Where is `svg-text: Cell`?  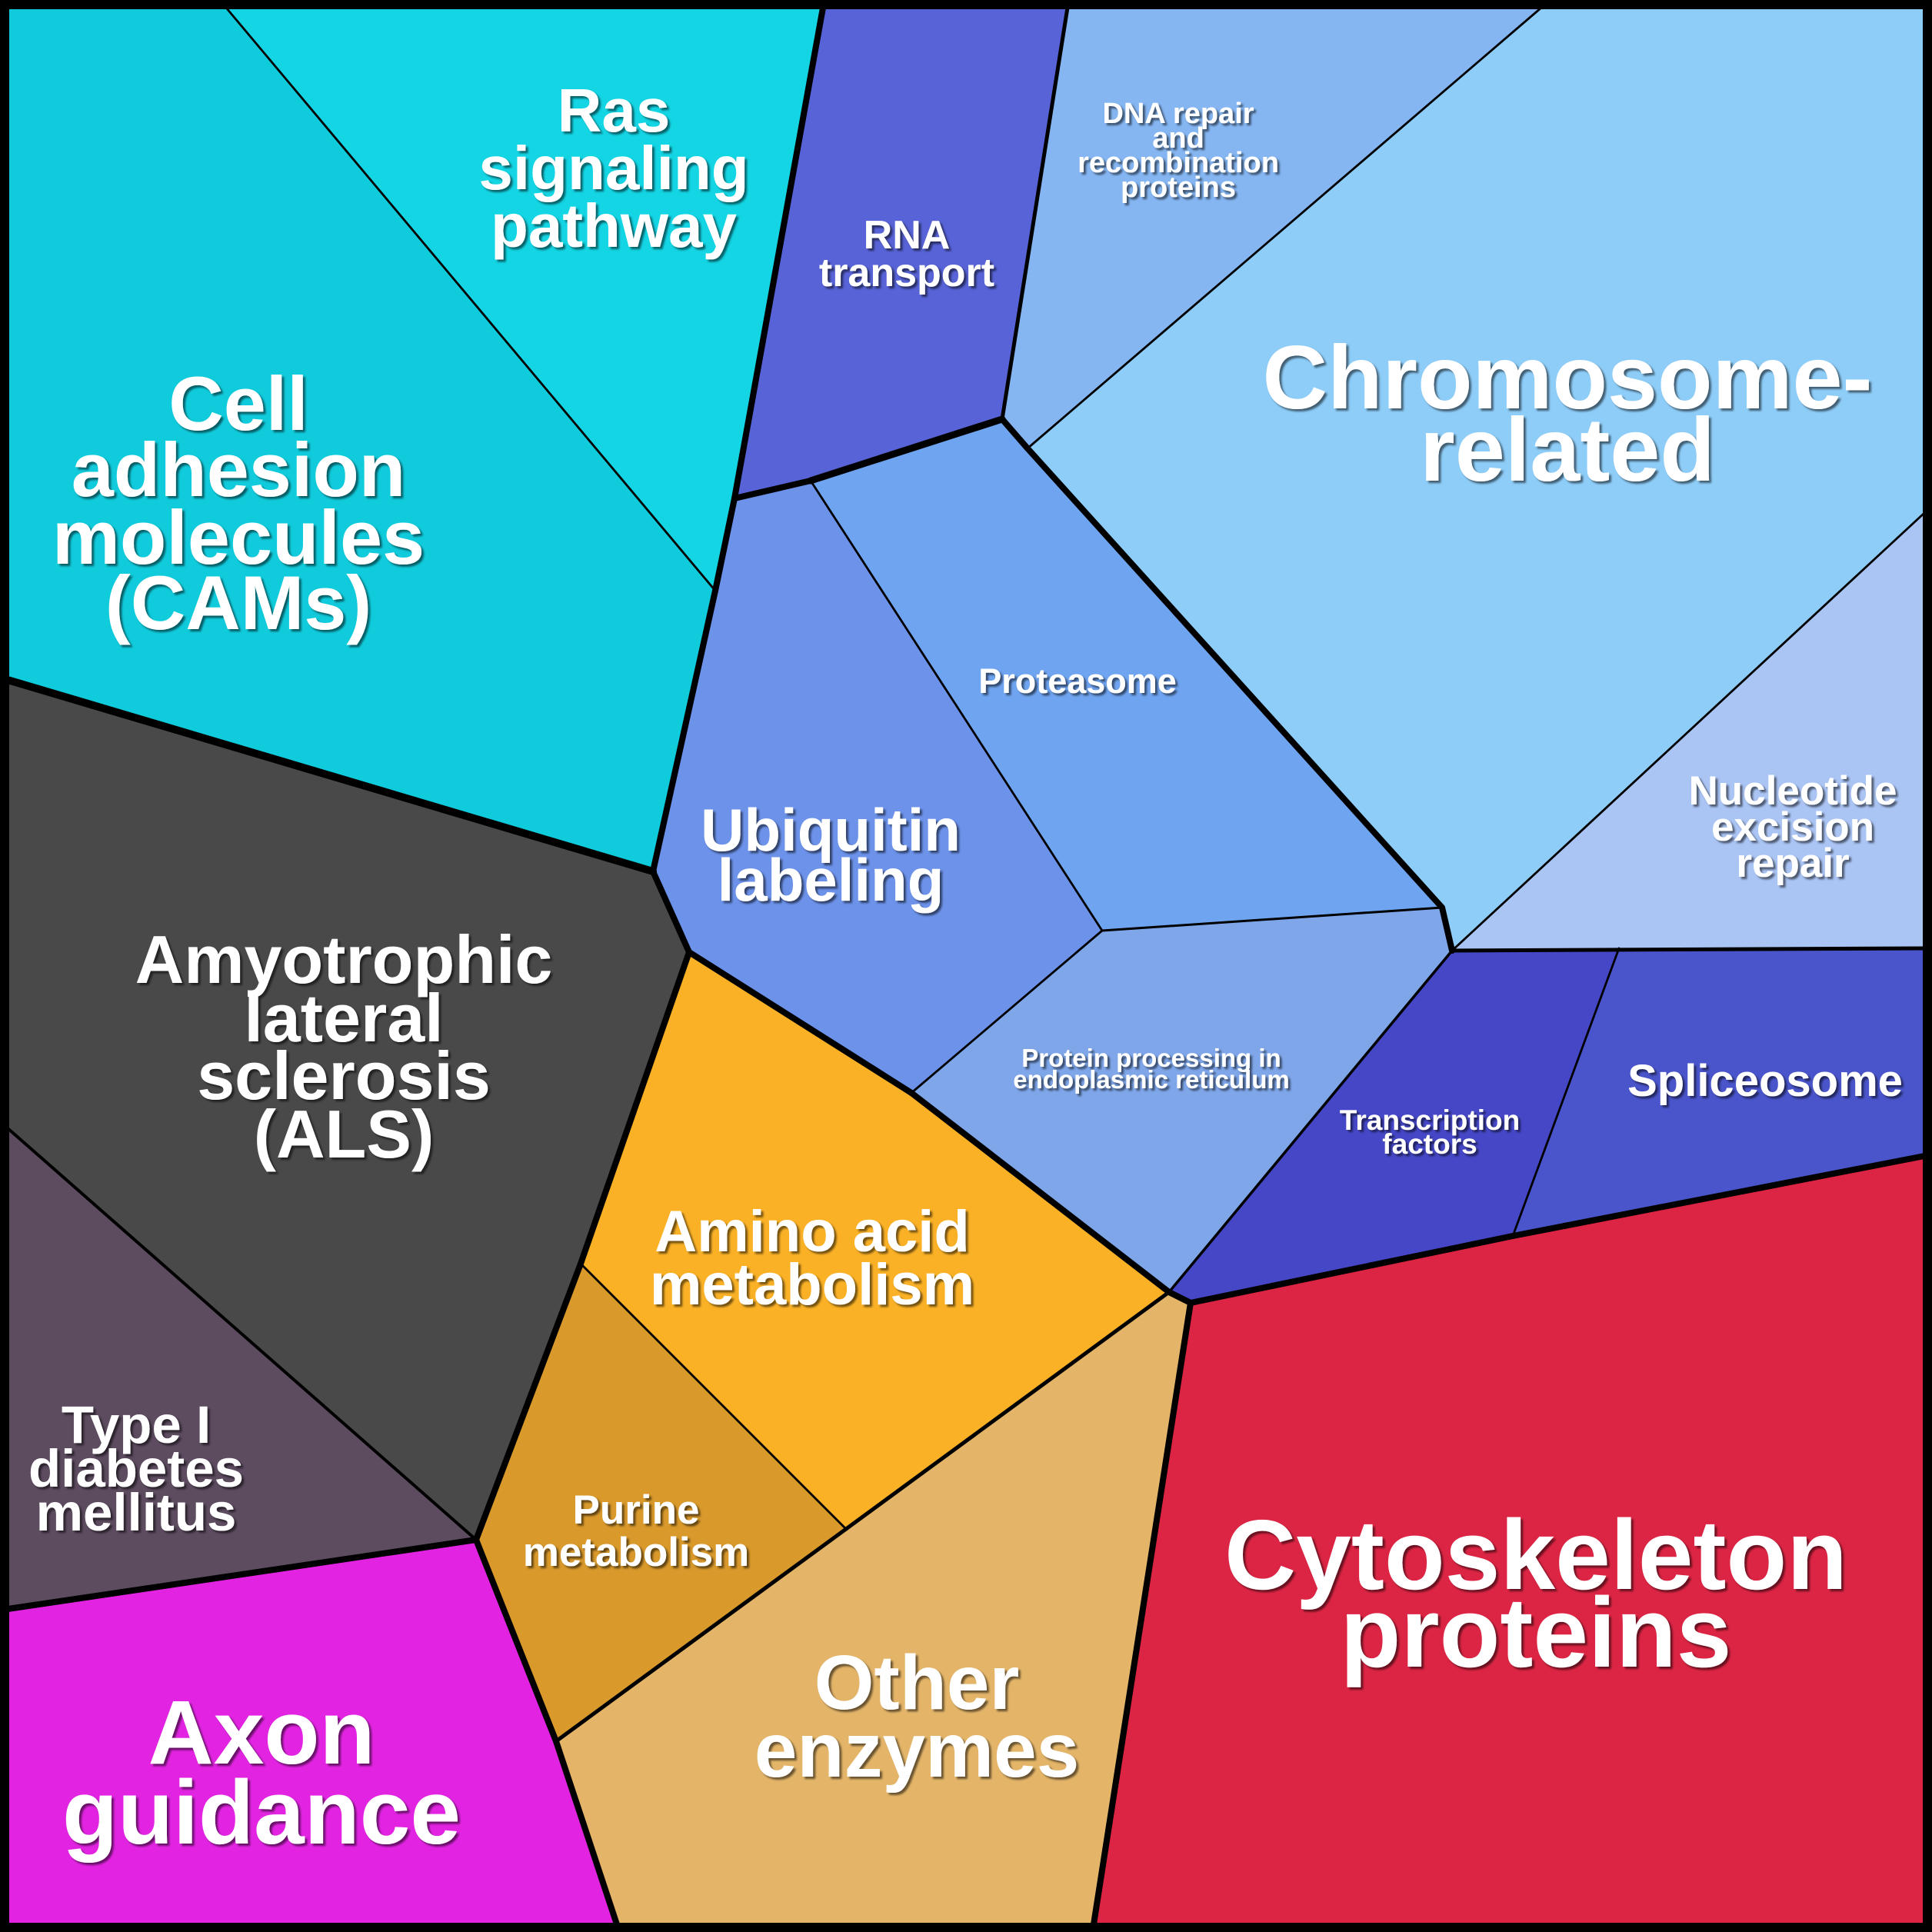
svg-text: Cell is located at coordinates (238, 403).